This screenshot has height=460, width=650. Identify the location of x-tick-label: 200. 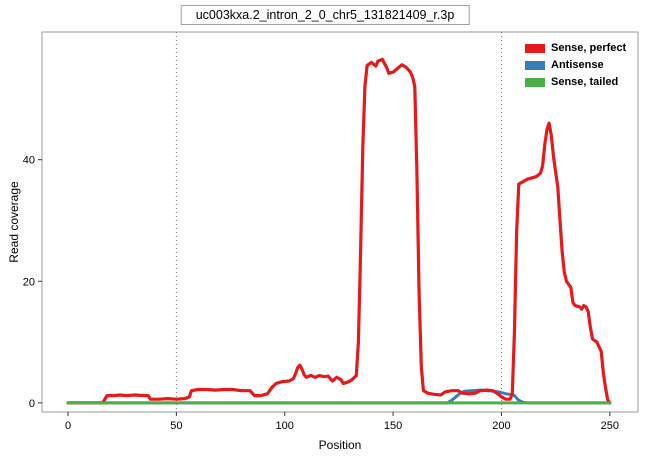
(501, 426).